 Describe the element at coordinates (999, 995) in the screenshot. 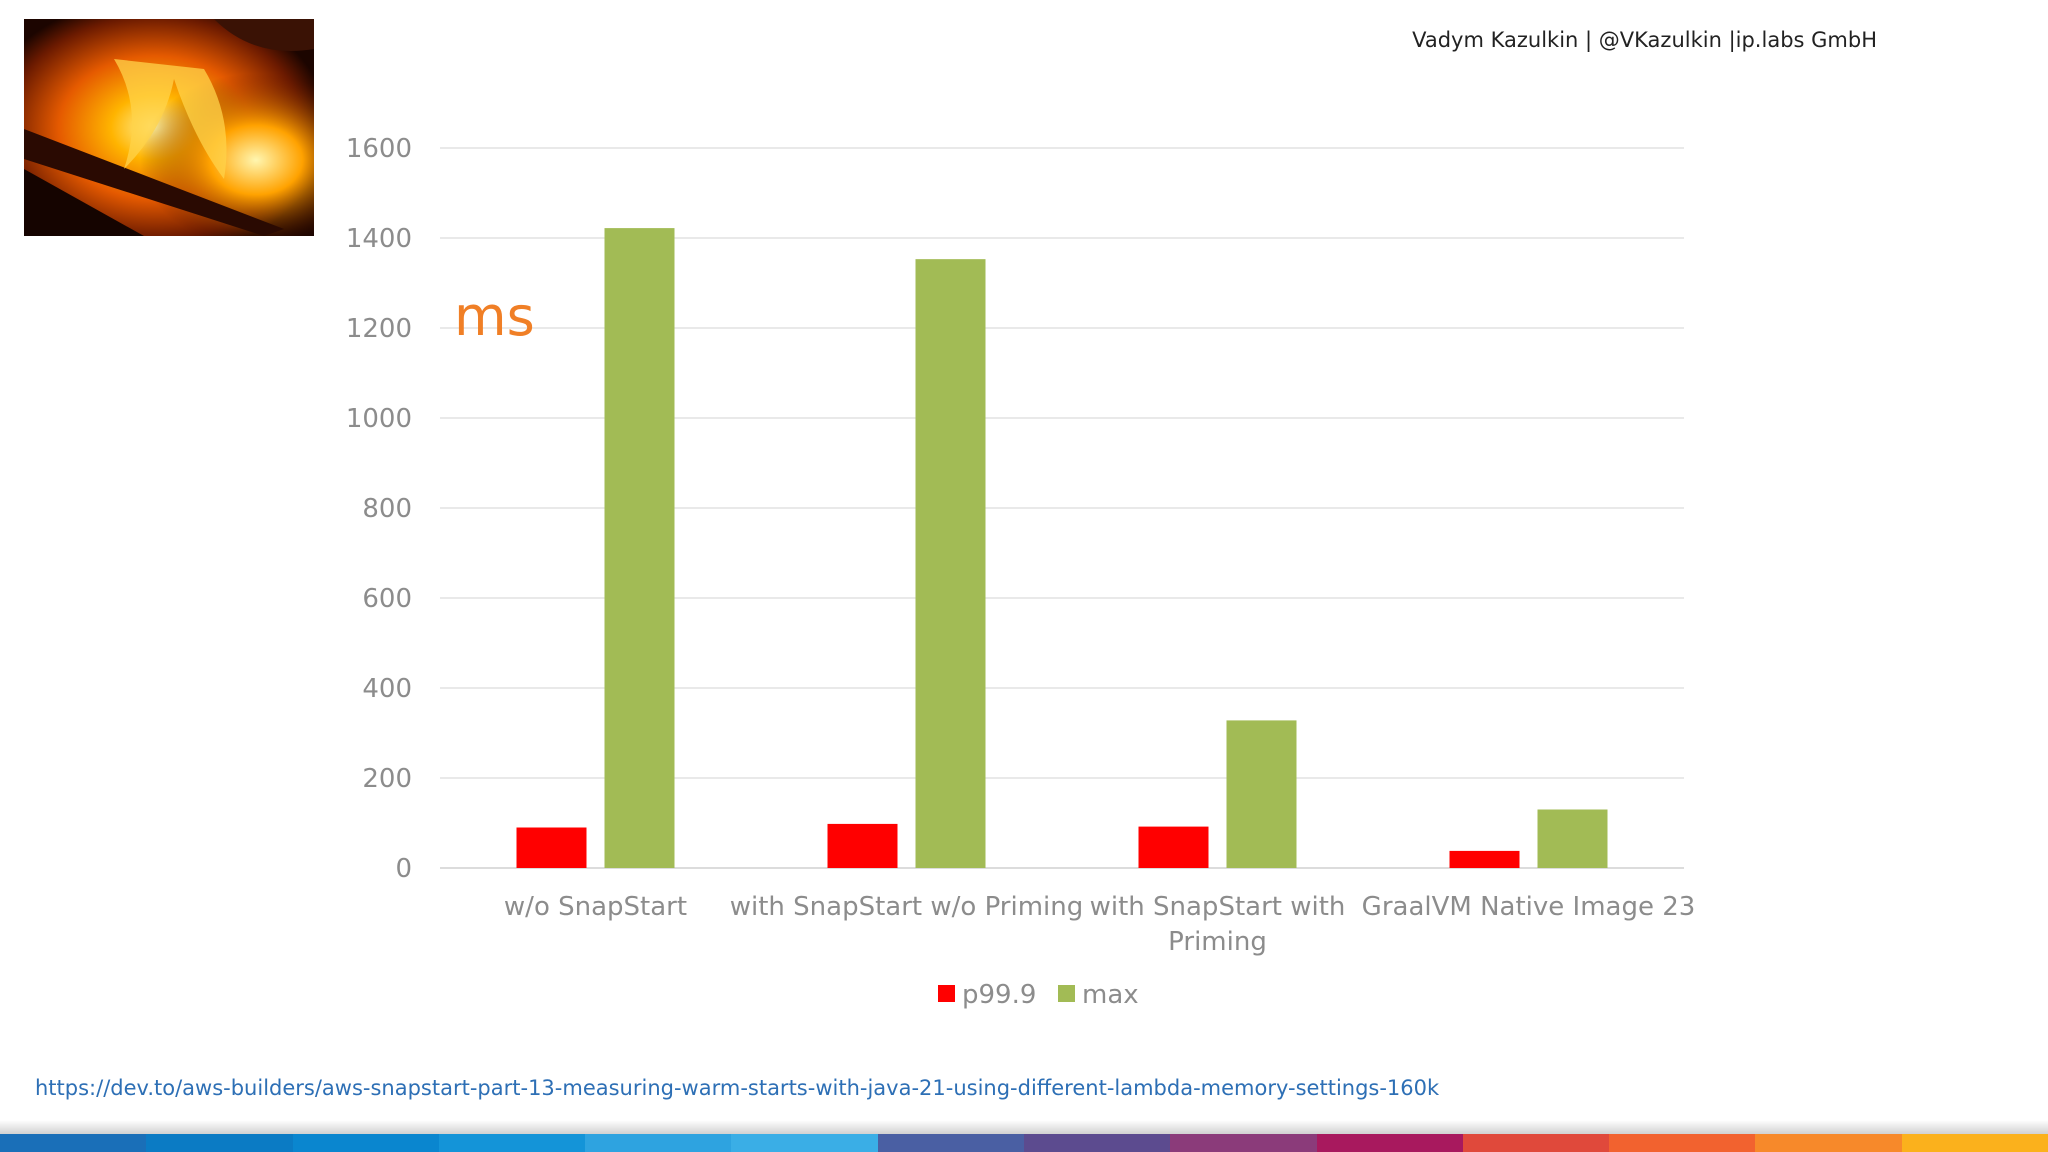

I see `legend-label-p99.9: p99.9` at that location.